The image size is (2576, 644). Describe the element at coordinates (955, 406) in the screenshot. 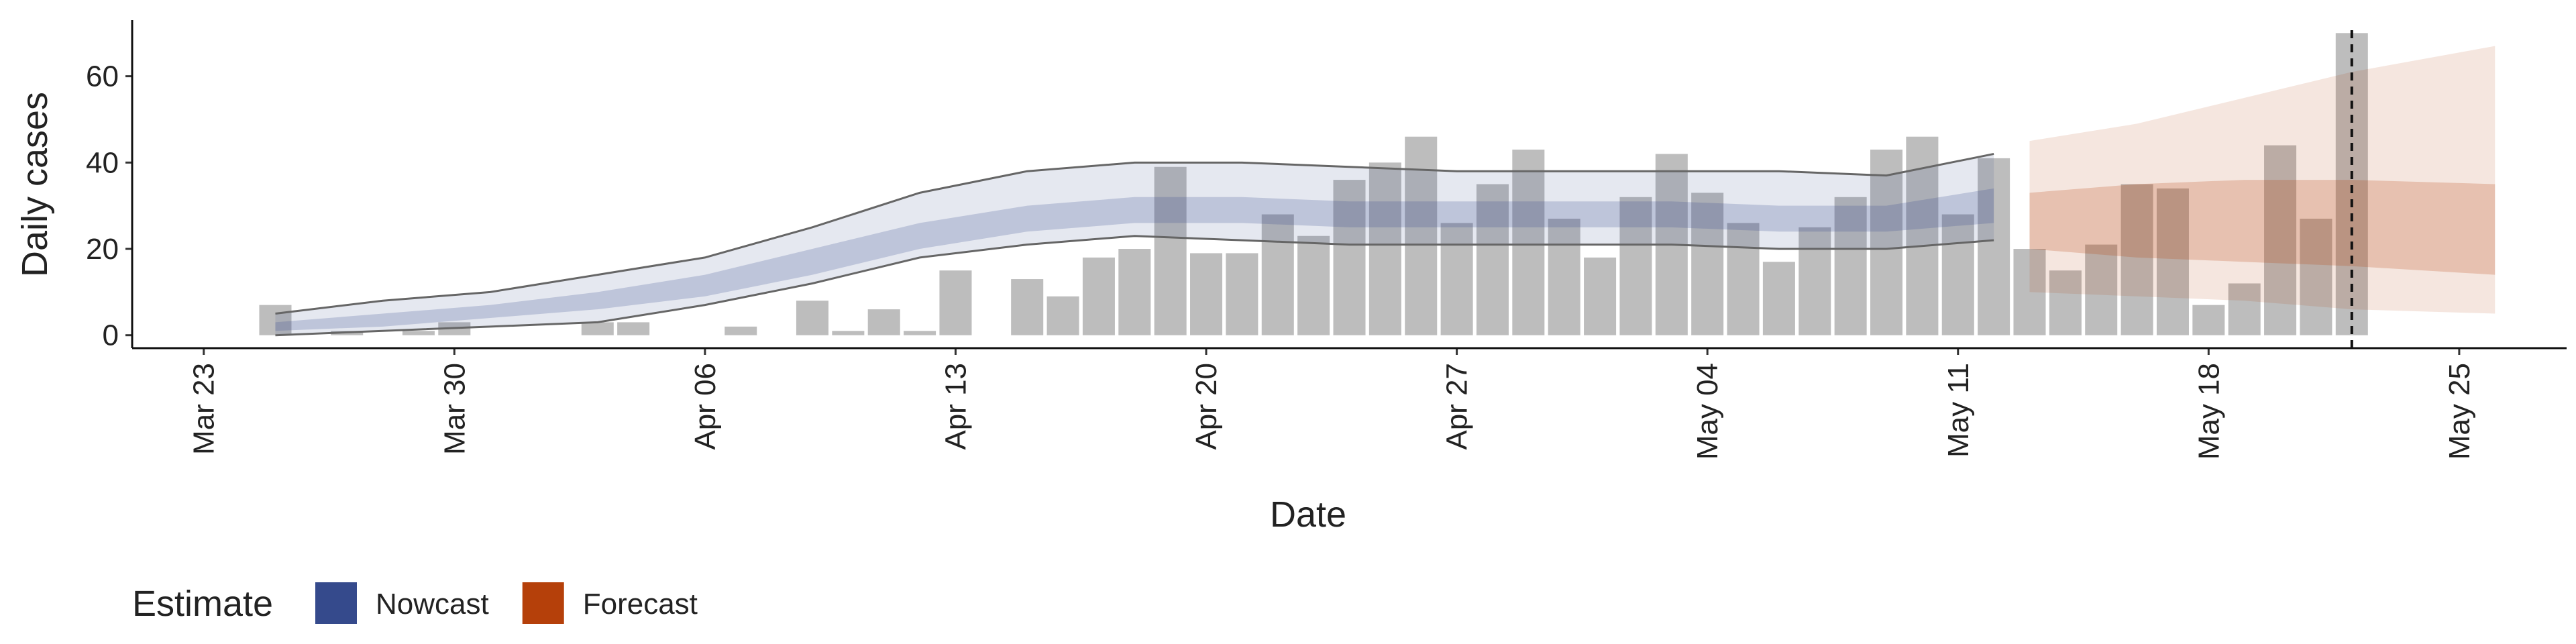

I see `x-tick-label: Apr 13` at that location.